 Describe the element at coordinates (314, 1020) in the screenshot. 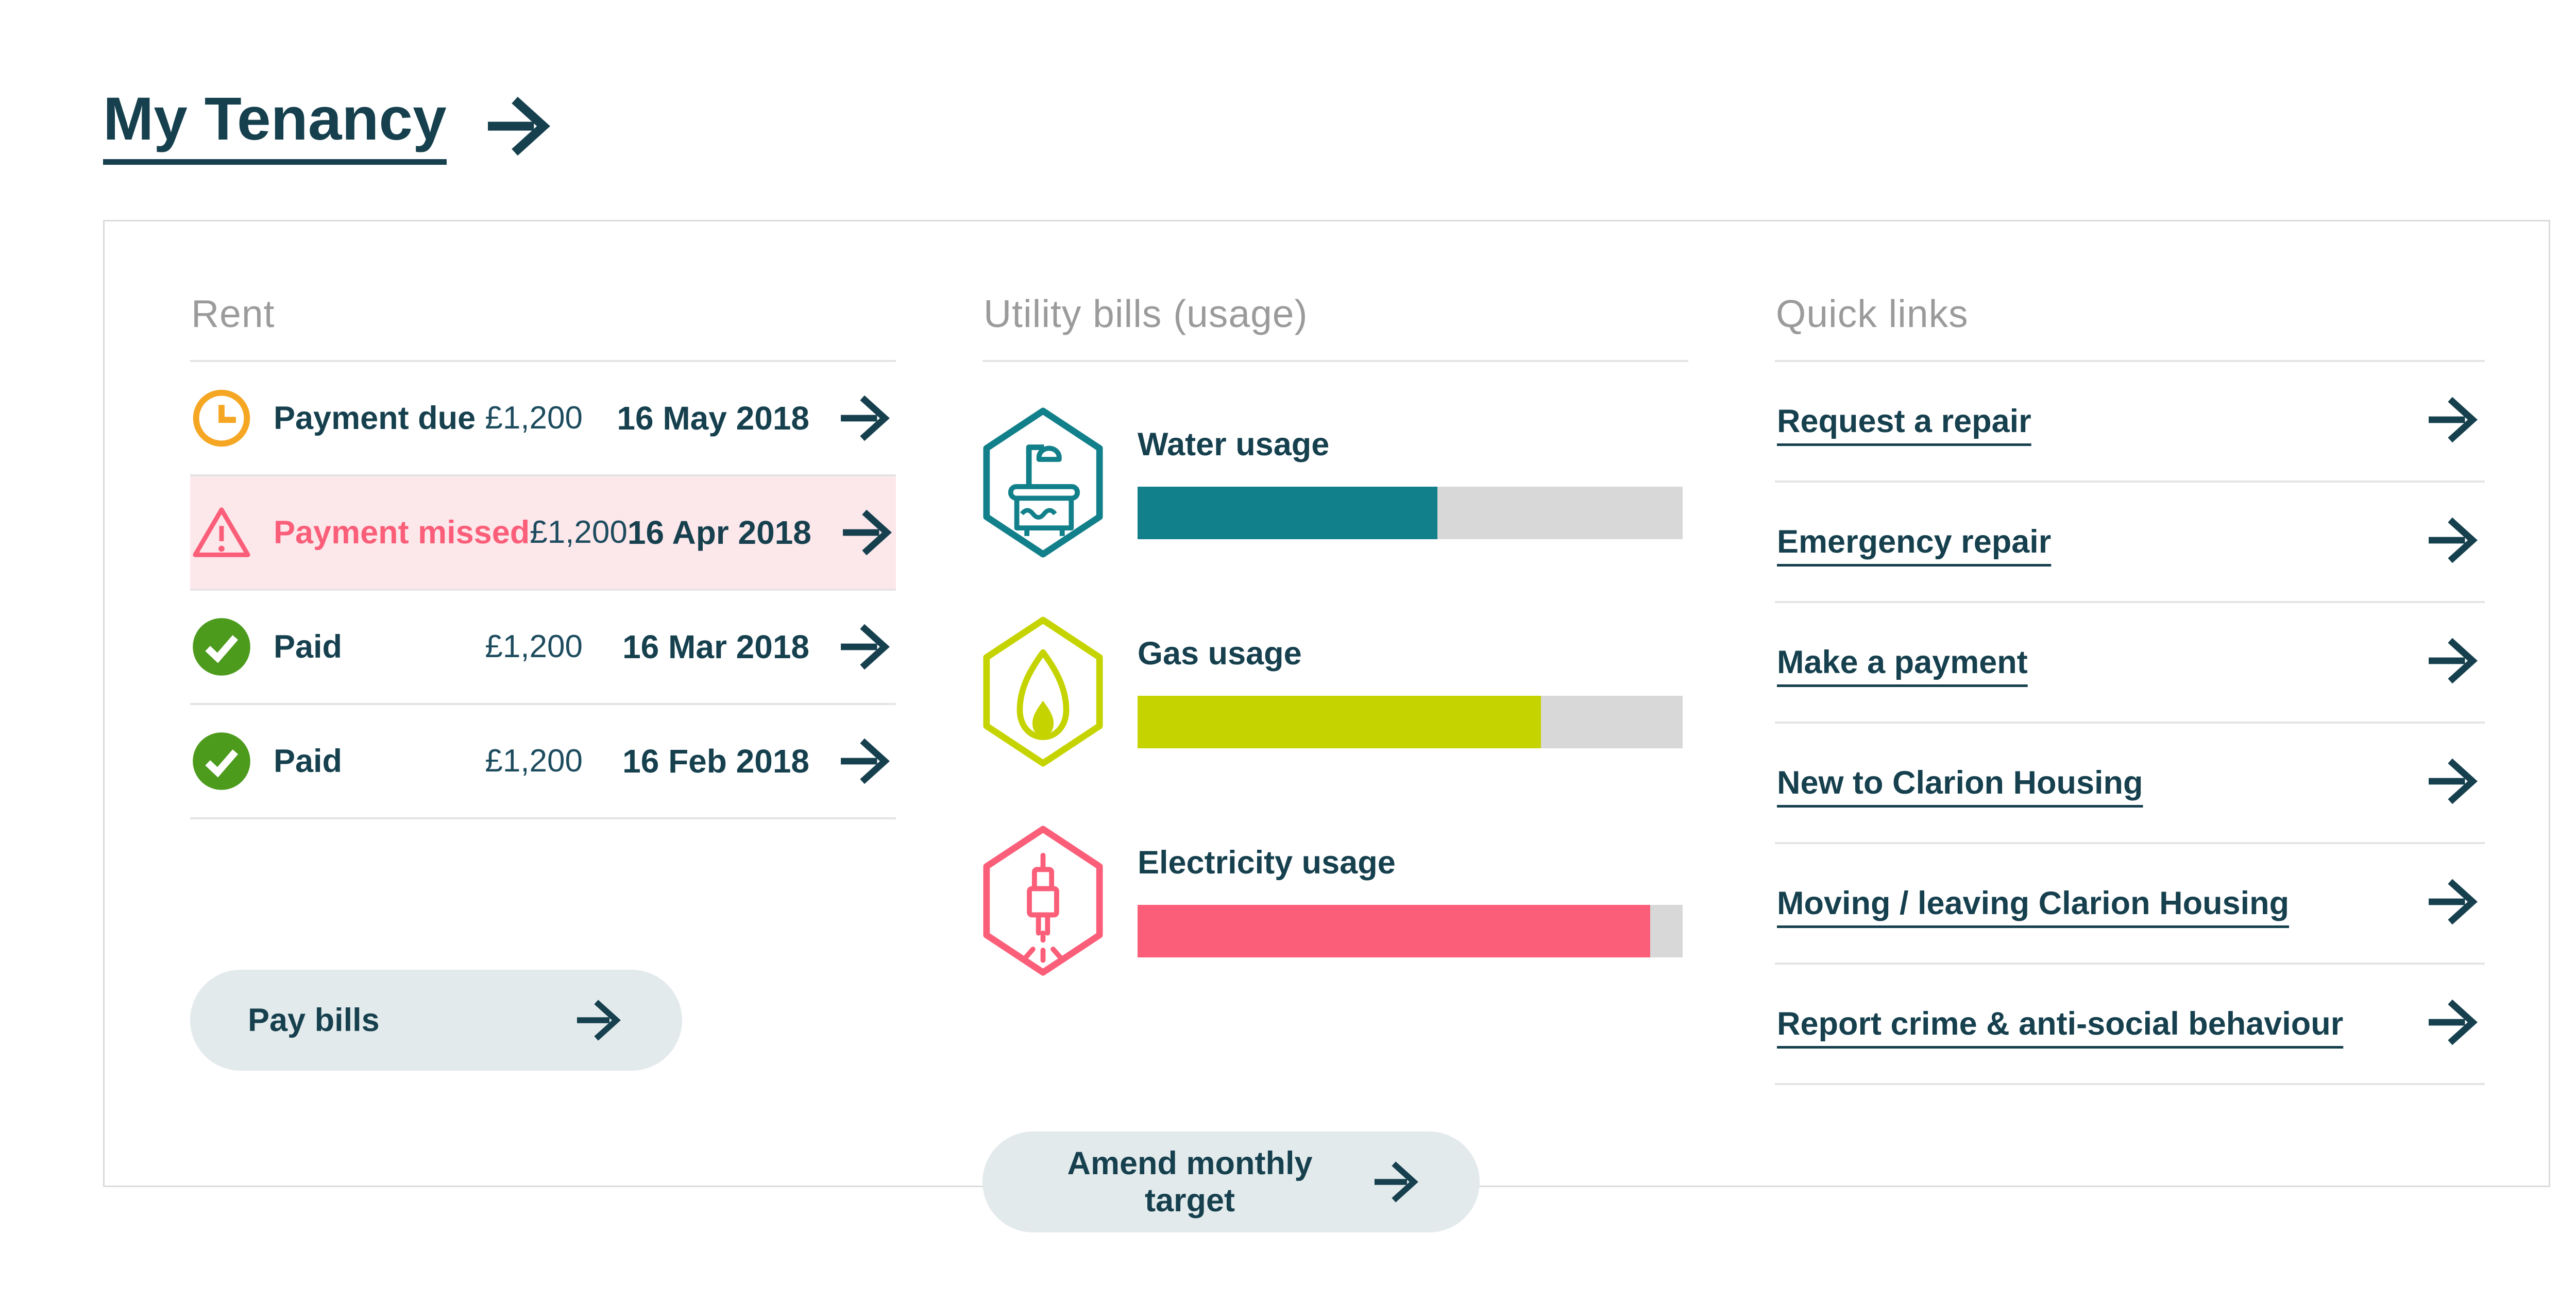

I see `pay-bills-button-label: Pay bills` at that location.